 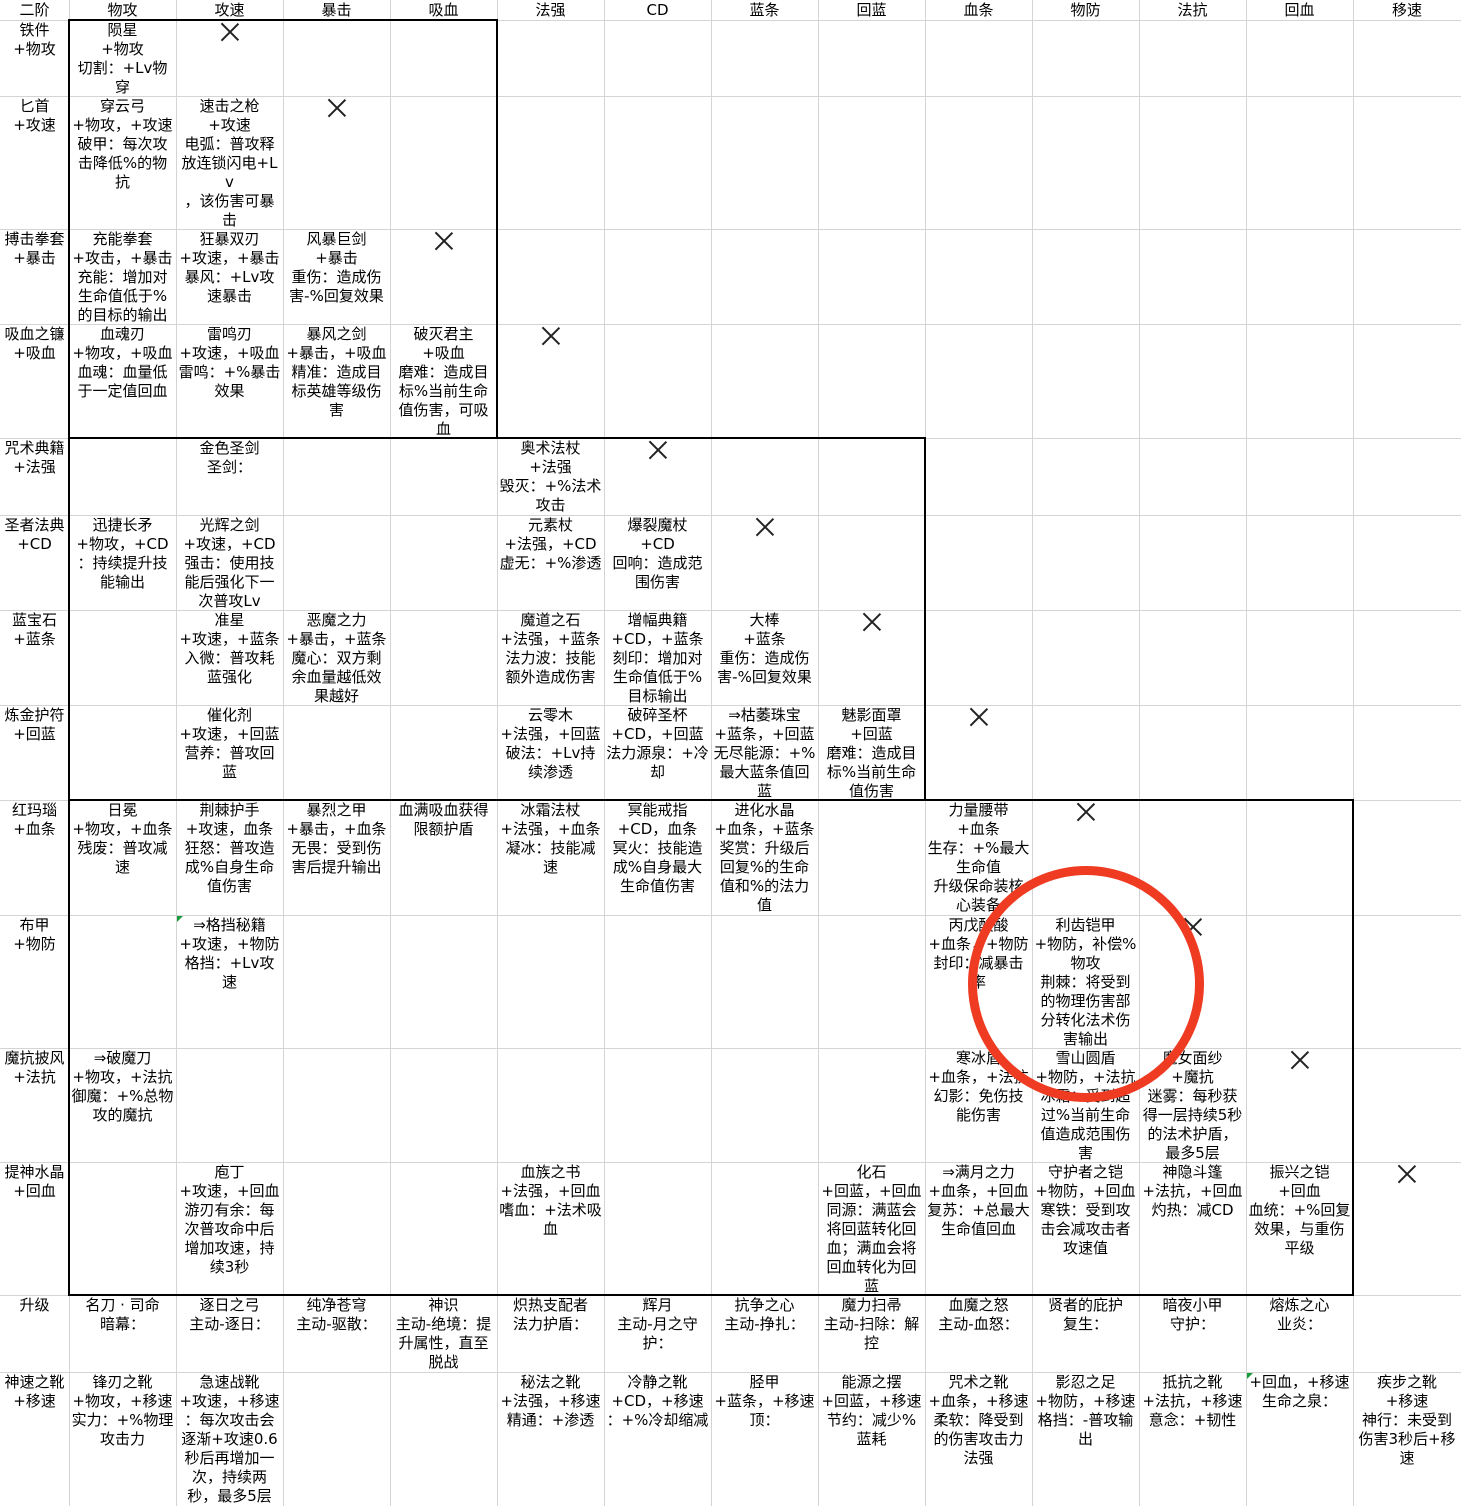 What do you see at coordinates (34, 819) in the screenshot?
I see `row-header: 红玛瑙 +血条` at bounding box center [34, 819].